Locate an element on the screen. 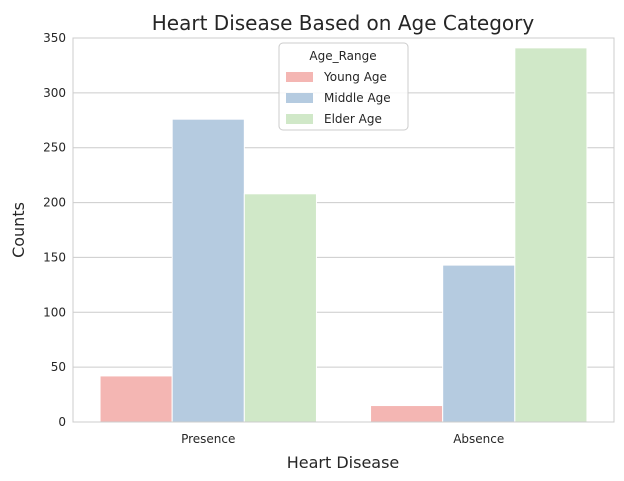  y-tick-label: 200 is located at coordinates (54, 203).